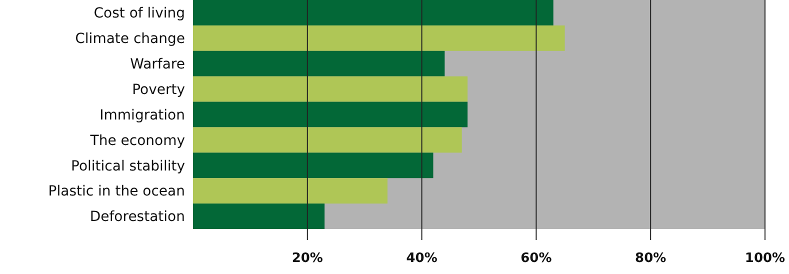  What do you see at coordinates (307, 258) in the screenshot?
I see `x-tick-label: 20%` at bounding box center [307, 258].